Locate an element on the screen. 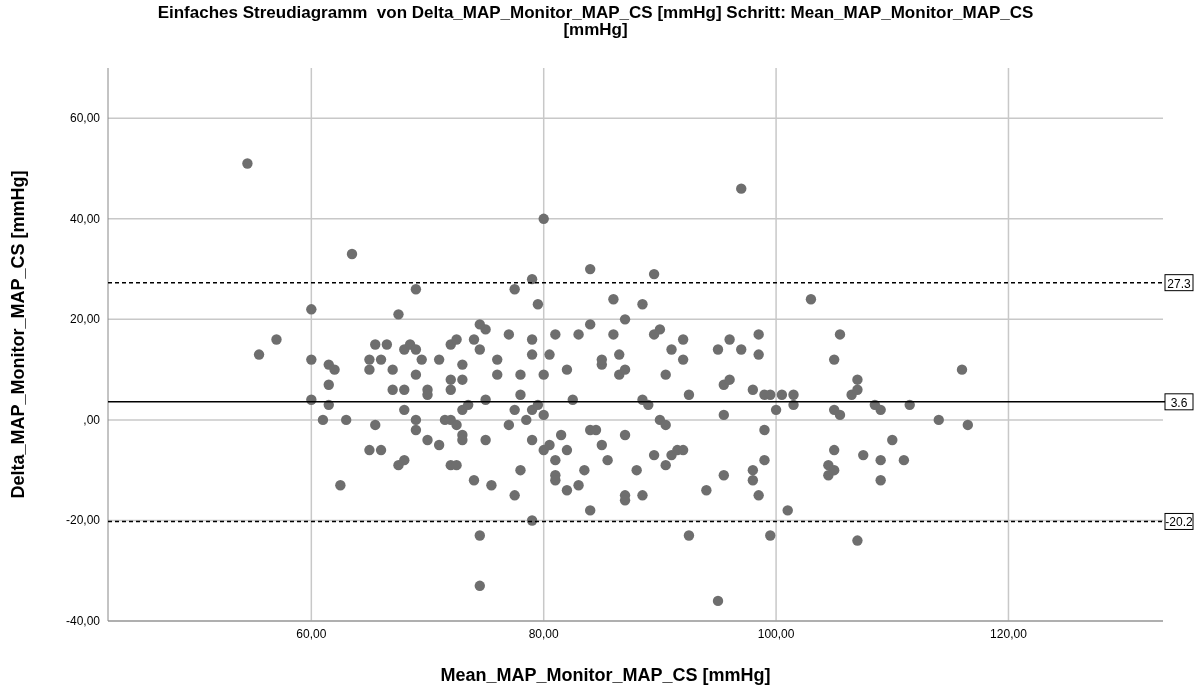 The width and height of the screenshot is (1195, 695). chart-title: Einfaches Streudiagramm von Delta_MAP_Monitor_MAP_CS [mmHg] Schritt: Mean_MAP_Monitor_MAP_CS [mmHg] is located at coordinates (595, 21).